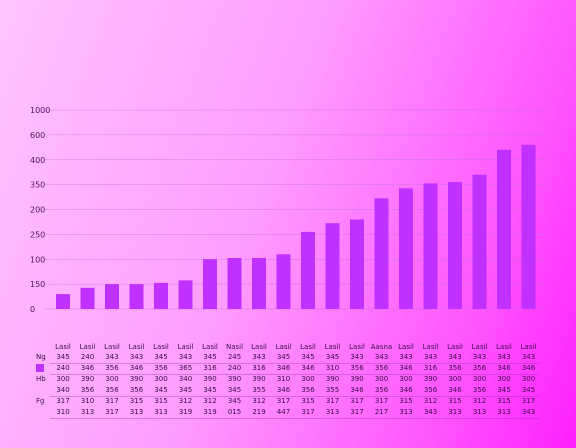 The width and height of the screenshot is (576, 448). I want to click on table-cell: 447, so click(283, 412).